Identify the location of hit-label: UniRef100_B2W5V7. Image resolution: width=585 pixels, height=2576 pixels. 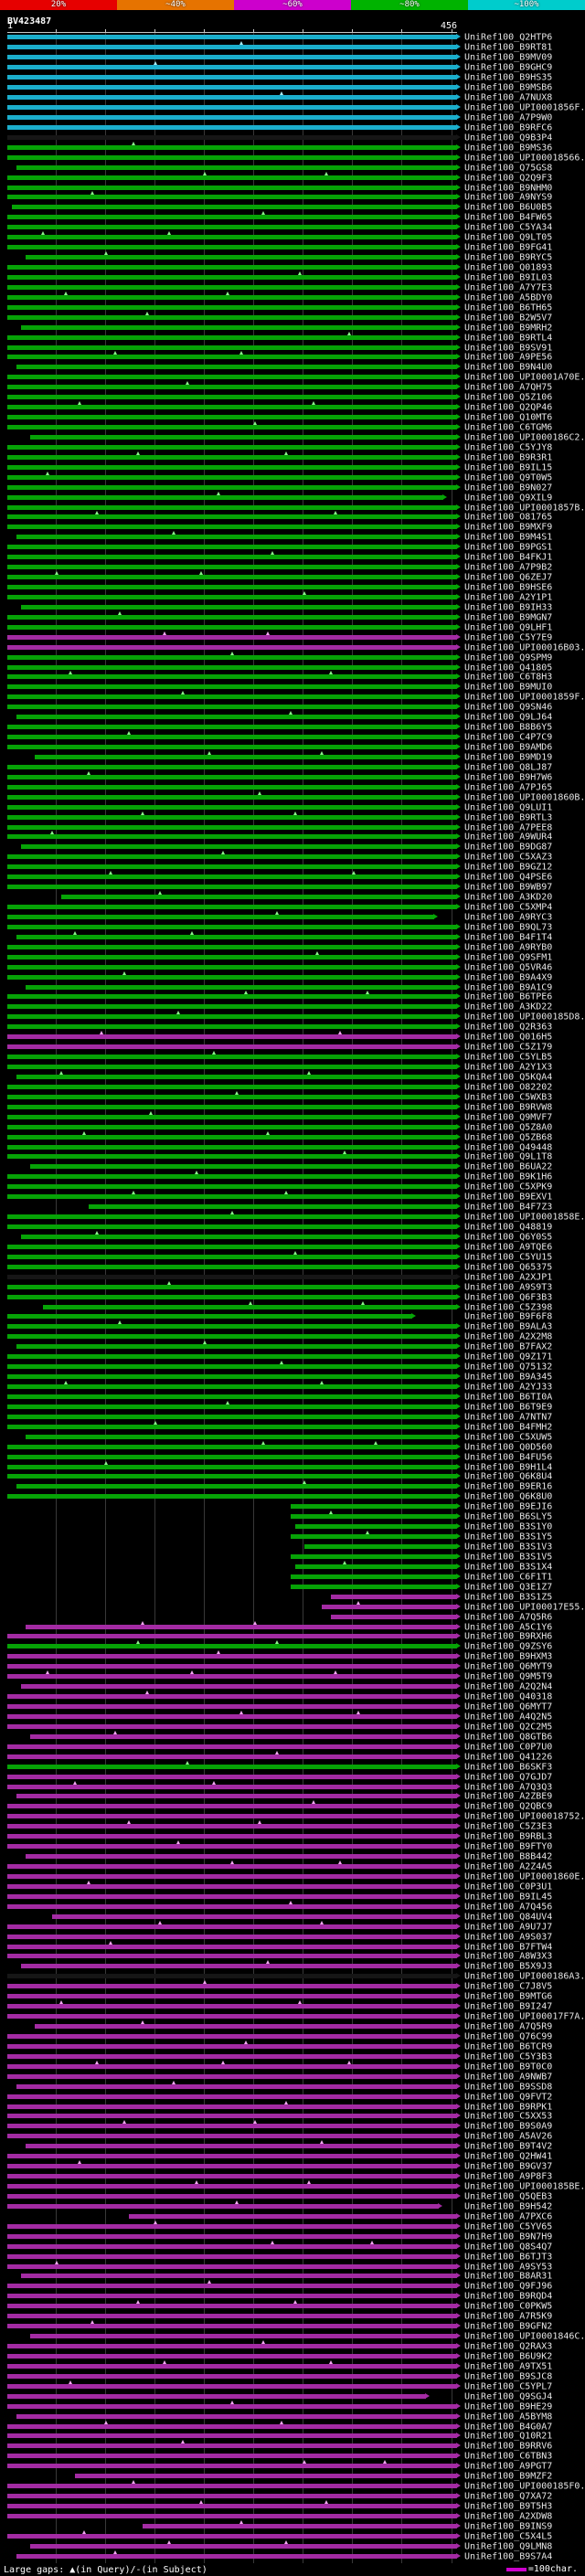
(509, 318).